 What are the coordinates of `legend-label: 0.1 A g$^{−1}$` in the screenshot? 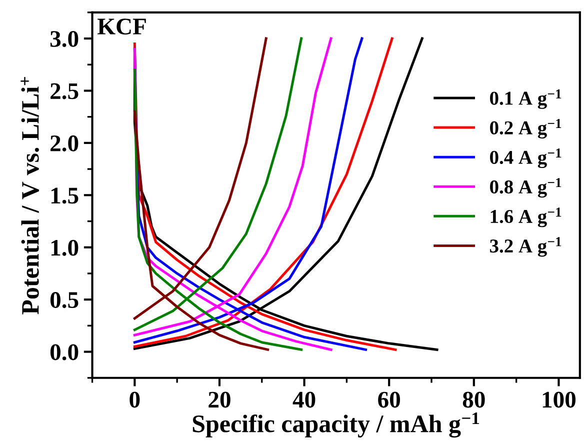 It's located at (526, 99).